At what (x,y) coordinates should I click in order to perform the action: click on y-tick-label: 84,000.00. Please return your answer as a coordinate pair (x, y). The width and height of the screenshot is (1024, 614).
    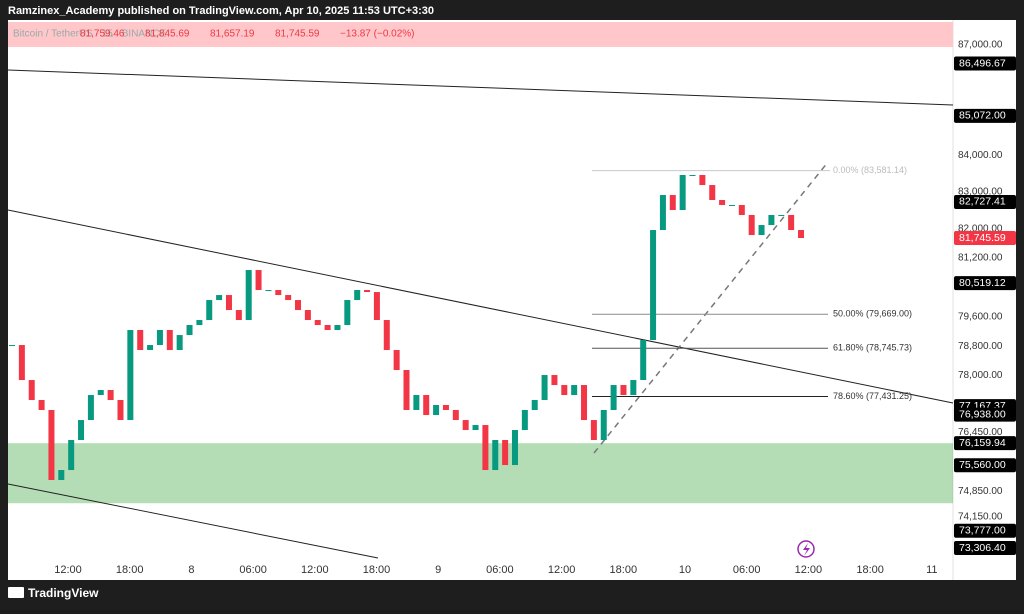
    Looking at the image, I should click on (980, 155).